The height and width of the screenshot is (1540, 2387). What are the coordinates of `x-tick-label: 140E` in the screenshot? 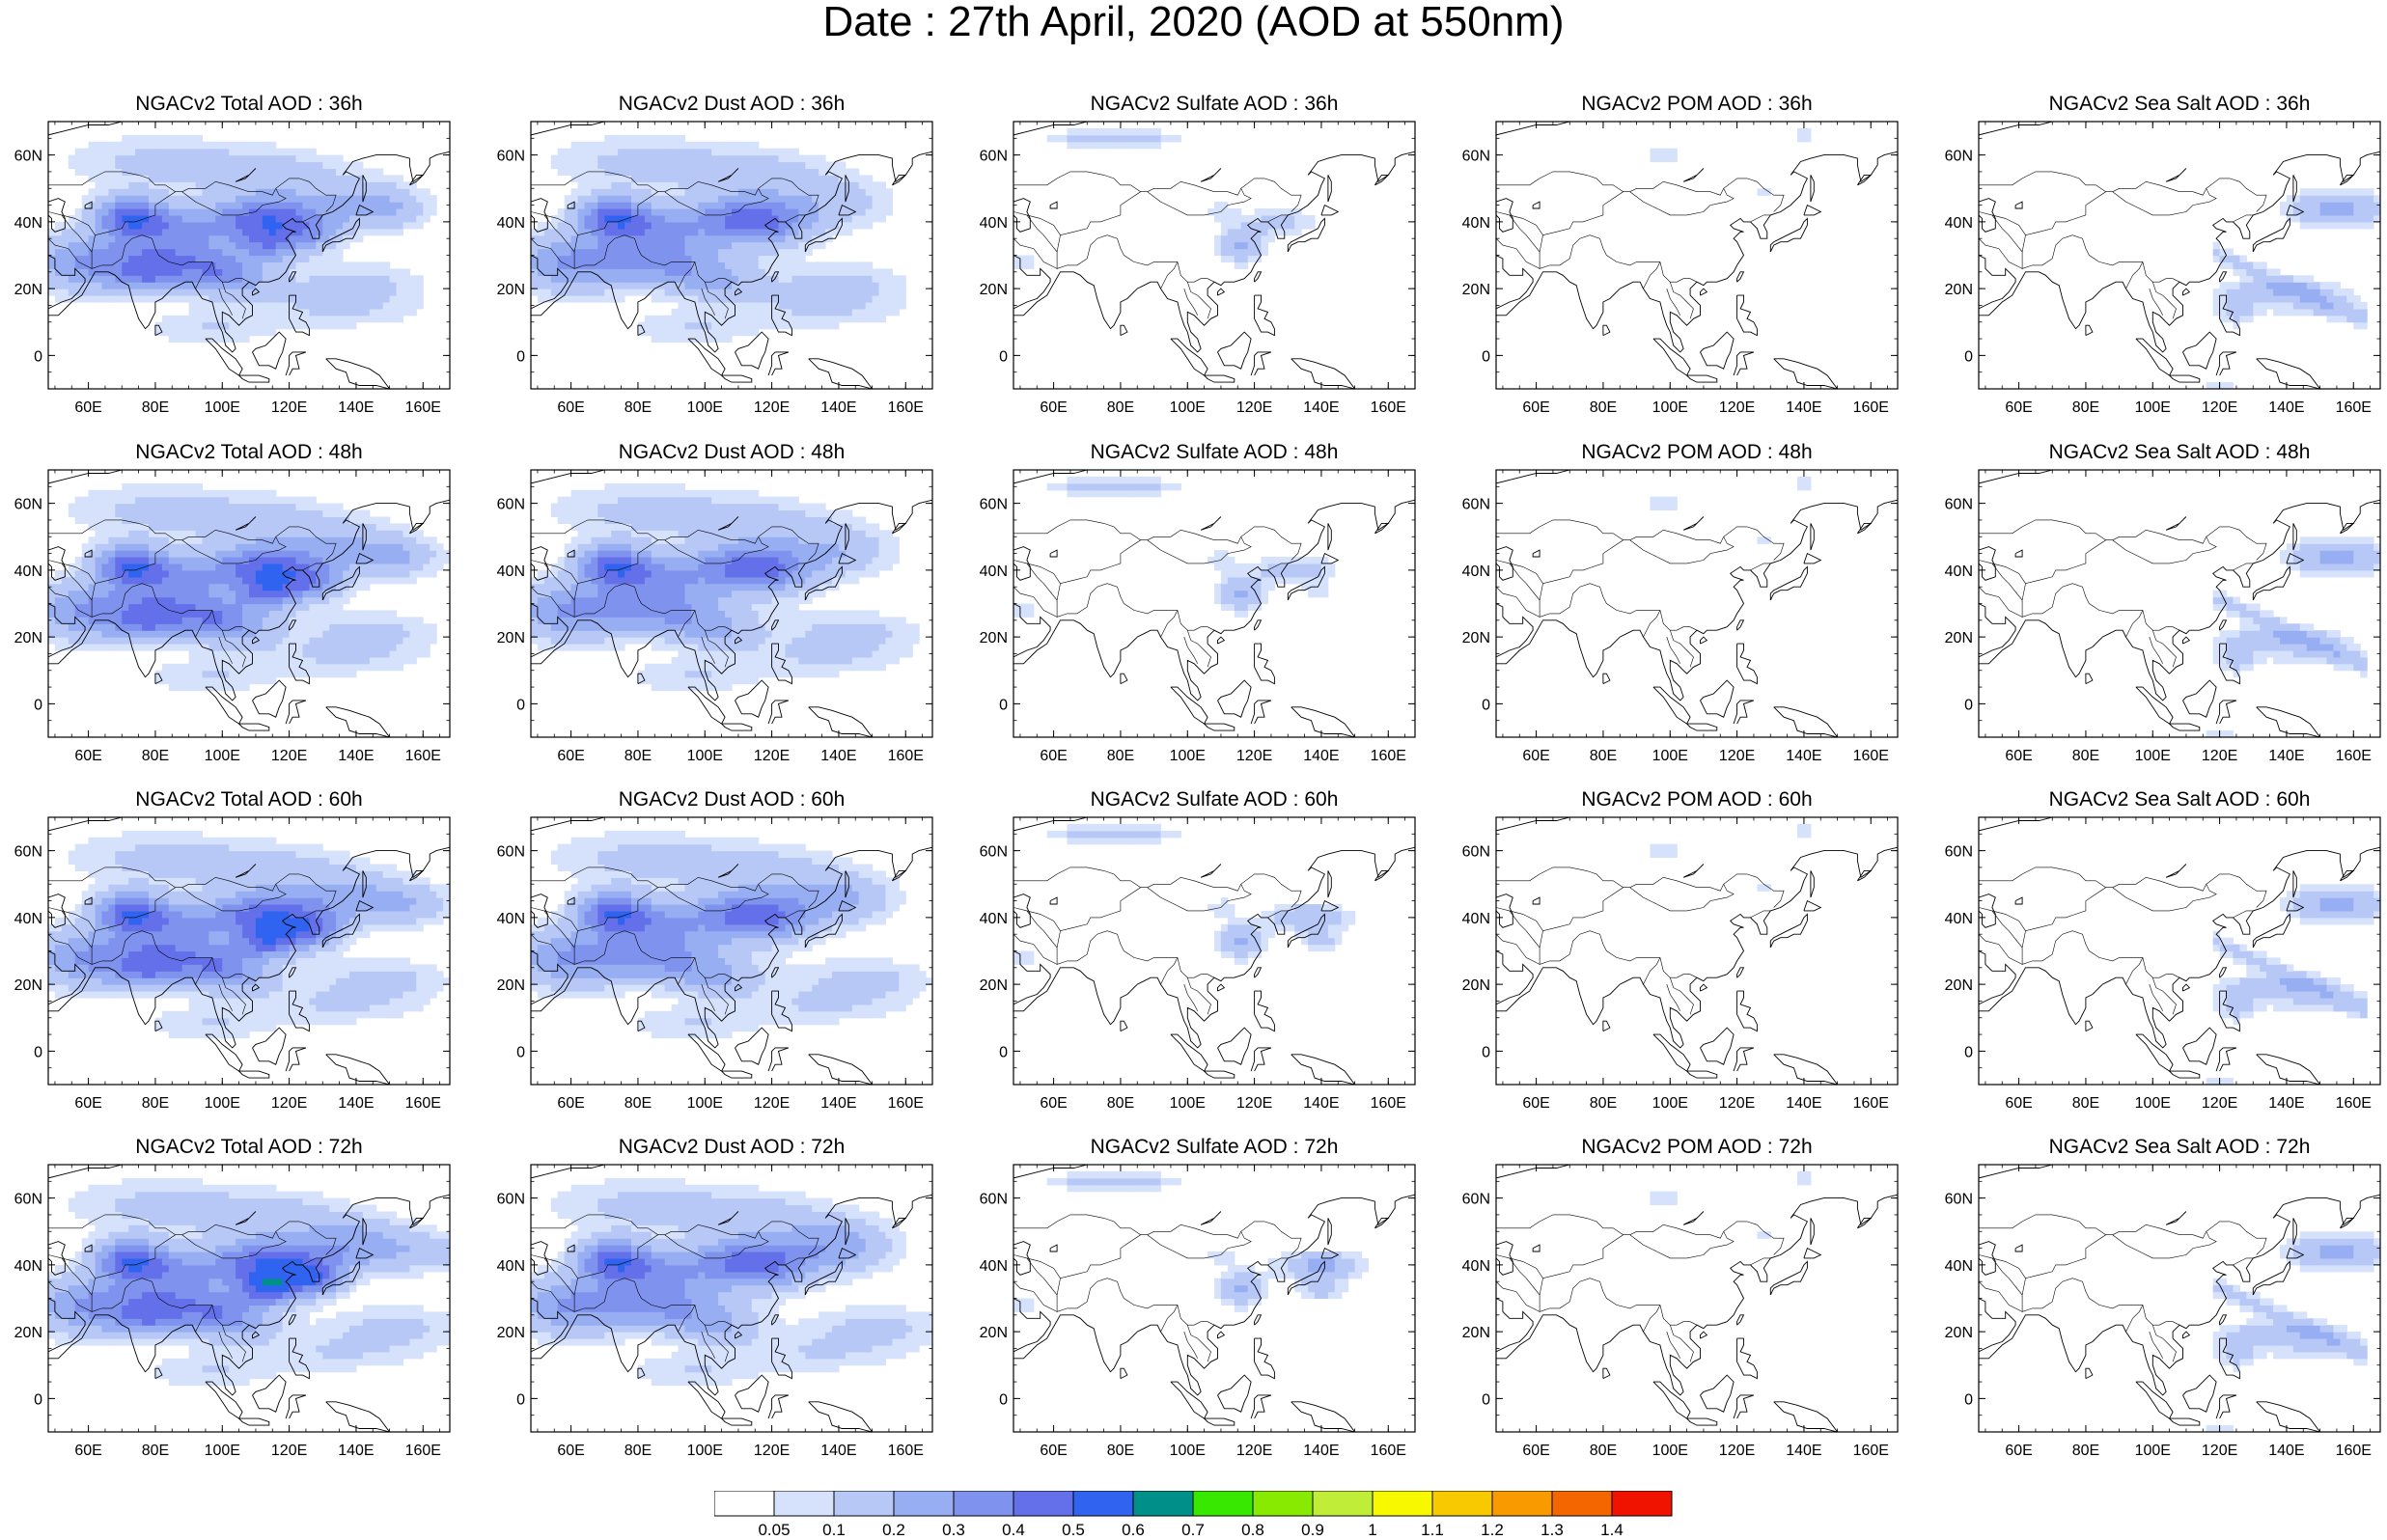 It's located at (356, 1103).